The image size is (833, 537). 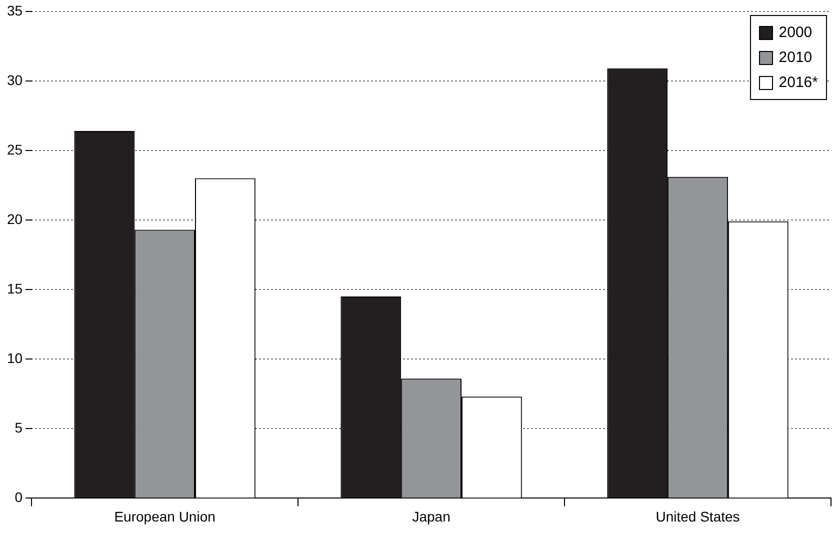 I want to click on text: 2016*, so click(x=798, y=83).